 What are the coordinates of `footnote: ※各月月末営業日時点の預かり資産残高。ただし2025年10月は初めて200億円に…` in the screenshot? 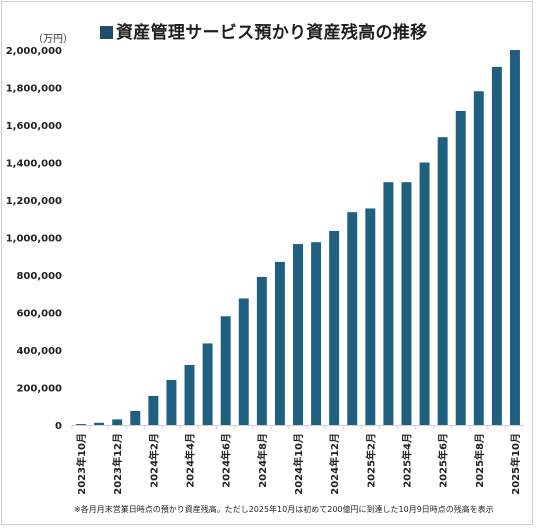 It's located at (284, 509).